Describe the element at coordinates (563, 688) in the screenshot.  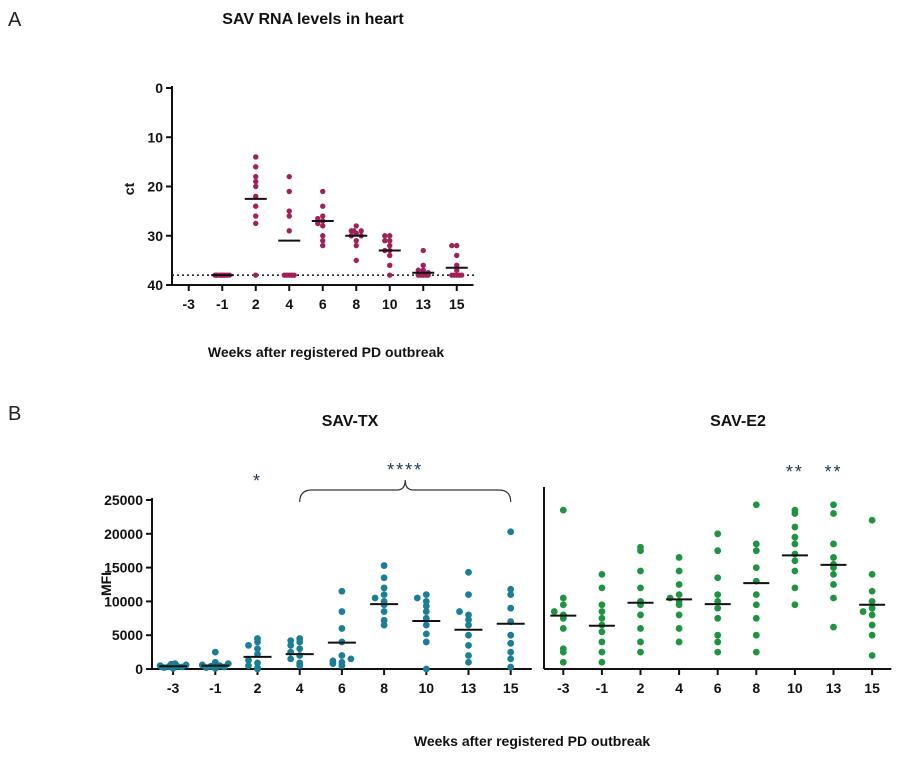
I see `x-tick-label: -3` at that location.